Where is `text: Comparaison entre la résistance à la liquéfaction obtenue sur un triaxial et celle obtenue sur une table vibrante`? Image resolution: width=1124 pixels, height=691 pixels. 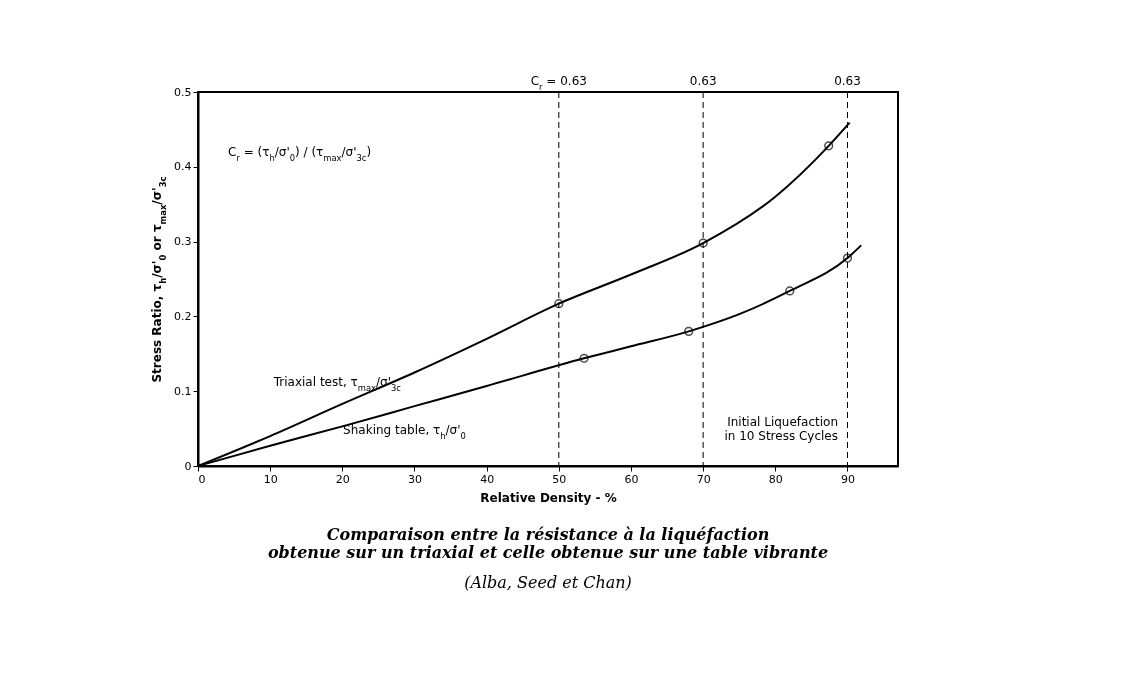 text: Comparaison entre la résistance à la liquéfaction obtenue sur un triaxial et celle obtenue sur une table vibrante is located at coordinates (548, 543).